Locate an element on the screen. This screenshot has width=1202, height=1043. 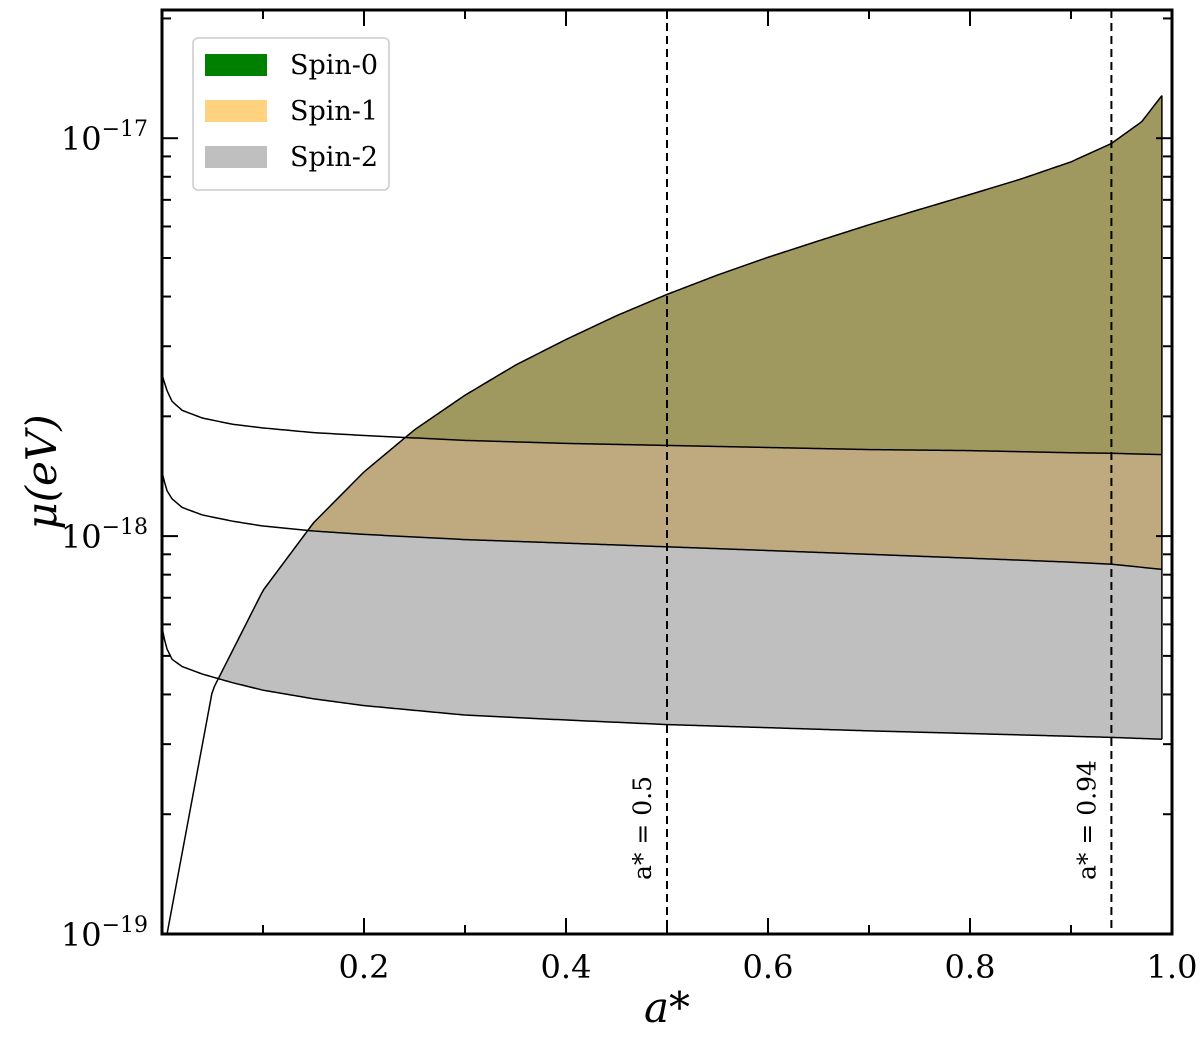
x-tick-label: 0.8 is located at coordinates (970, 967).